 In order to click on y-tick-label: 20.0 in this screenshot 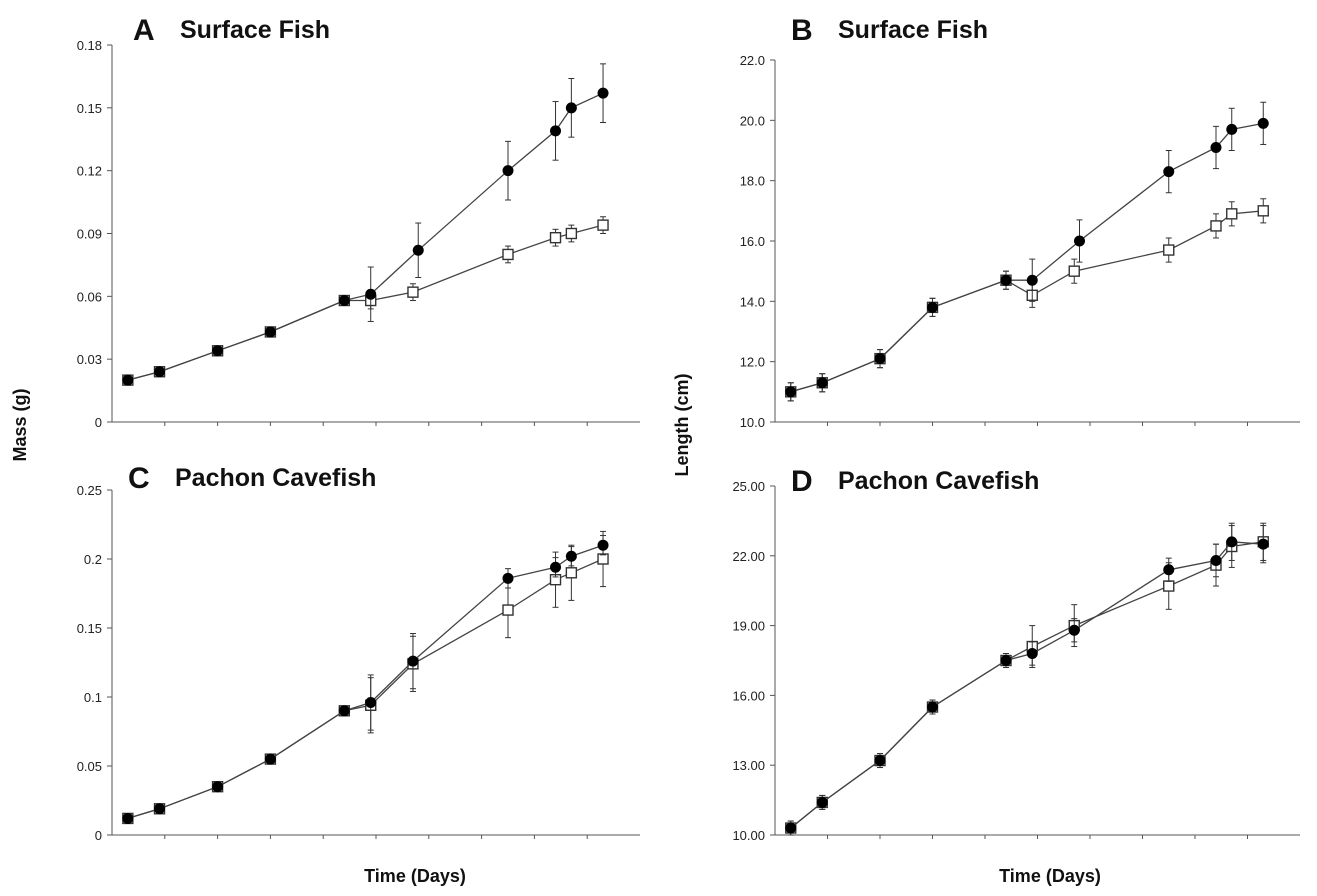, I will do `click(752, 120)`.